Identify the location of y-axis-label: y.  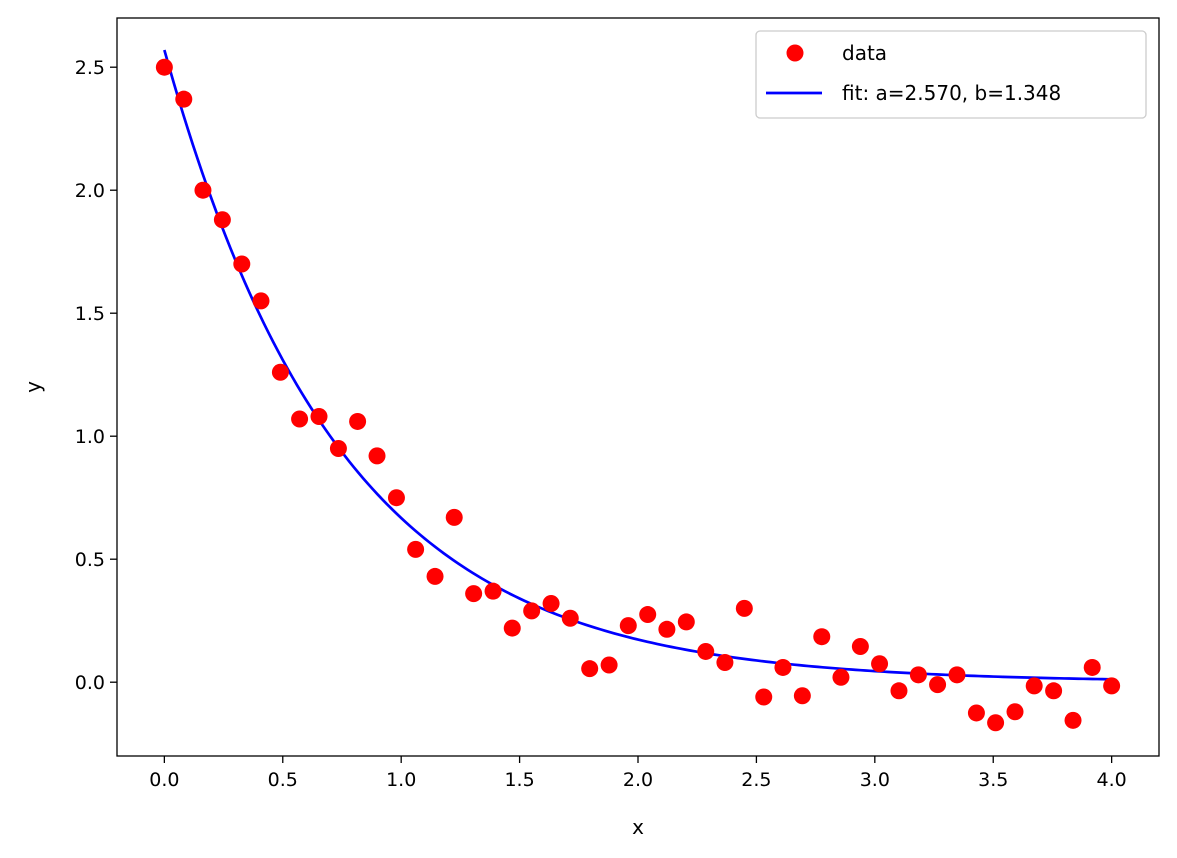
(33, 387).